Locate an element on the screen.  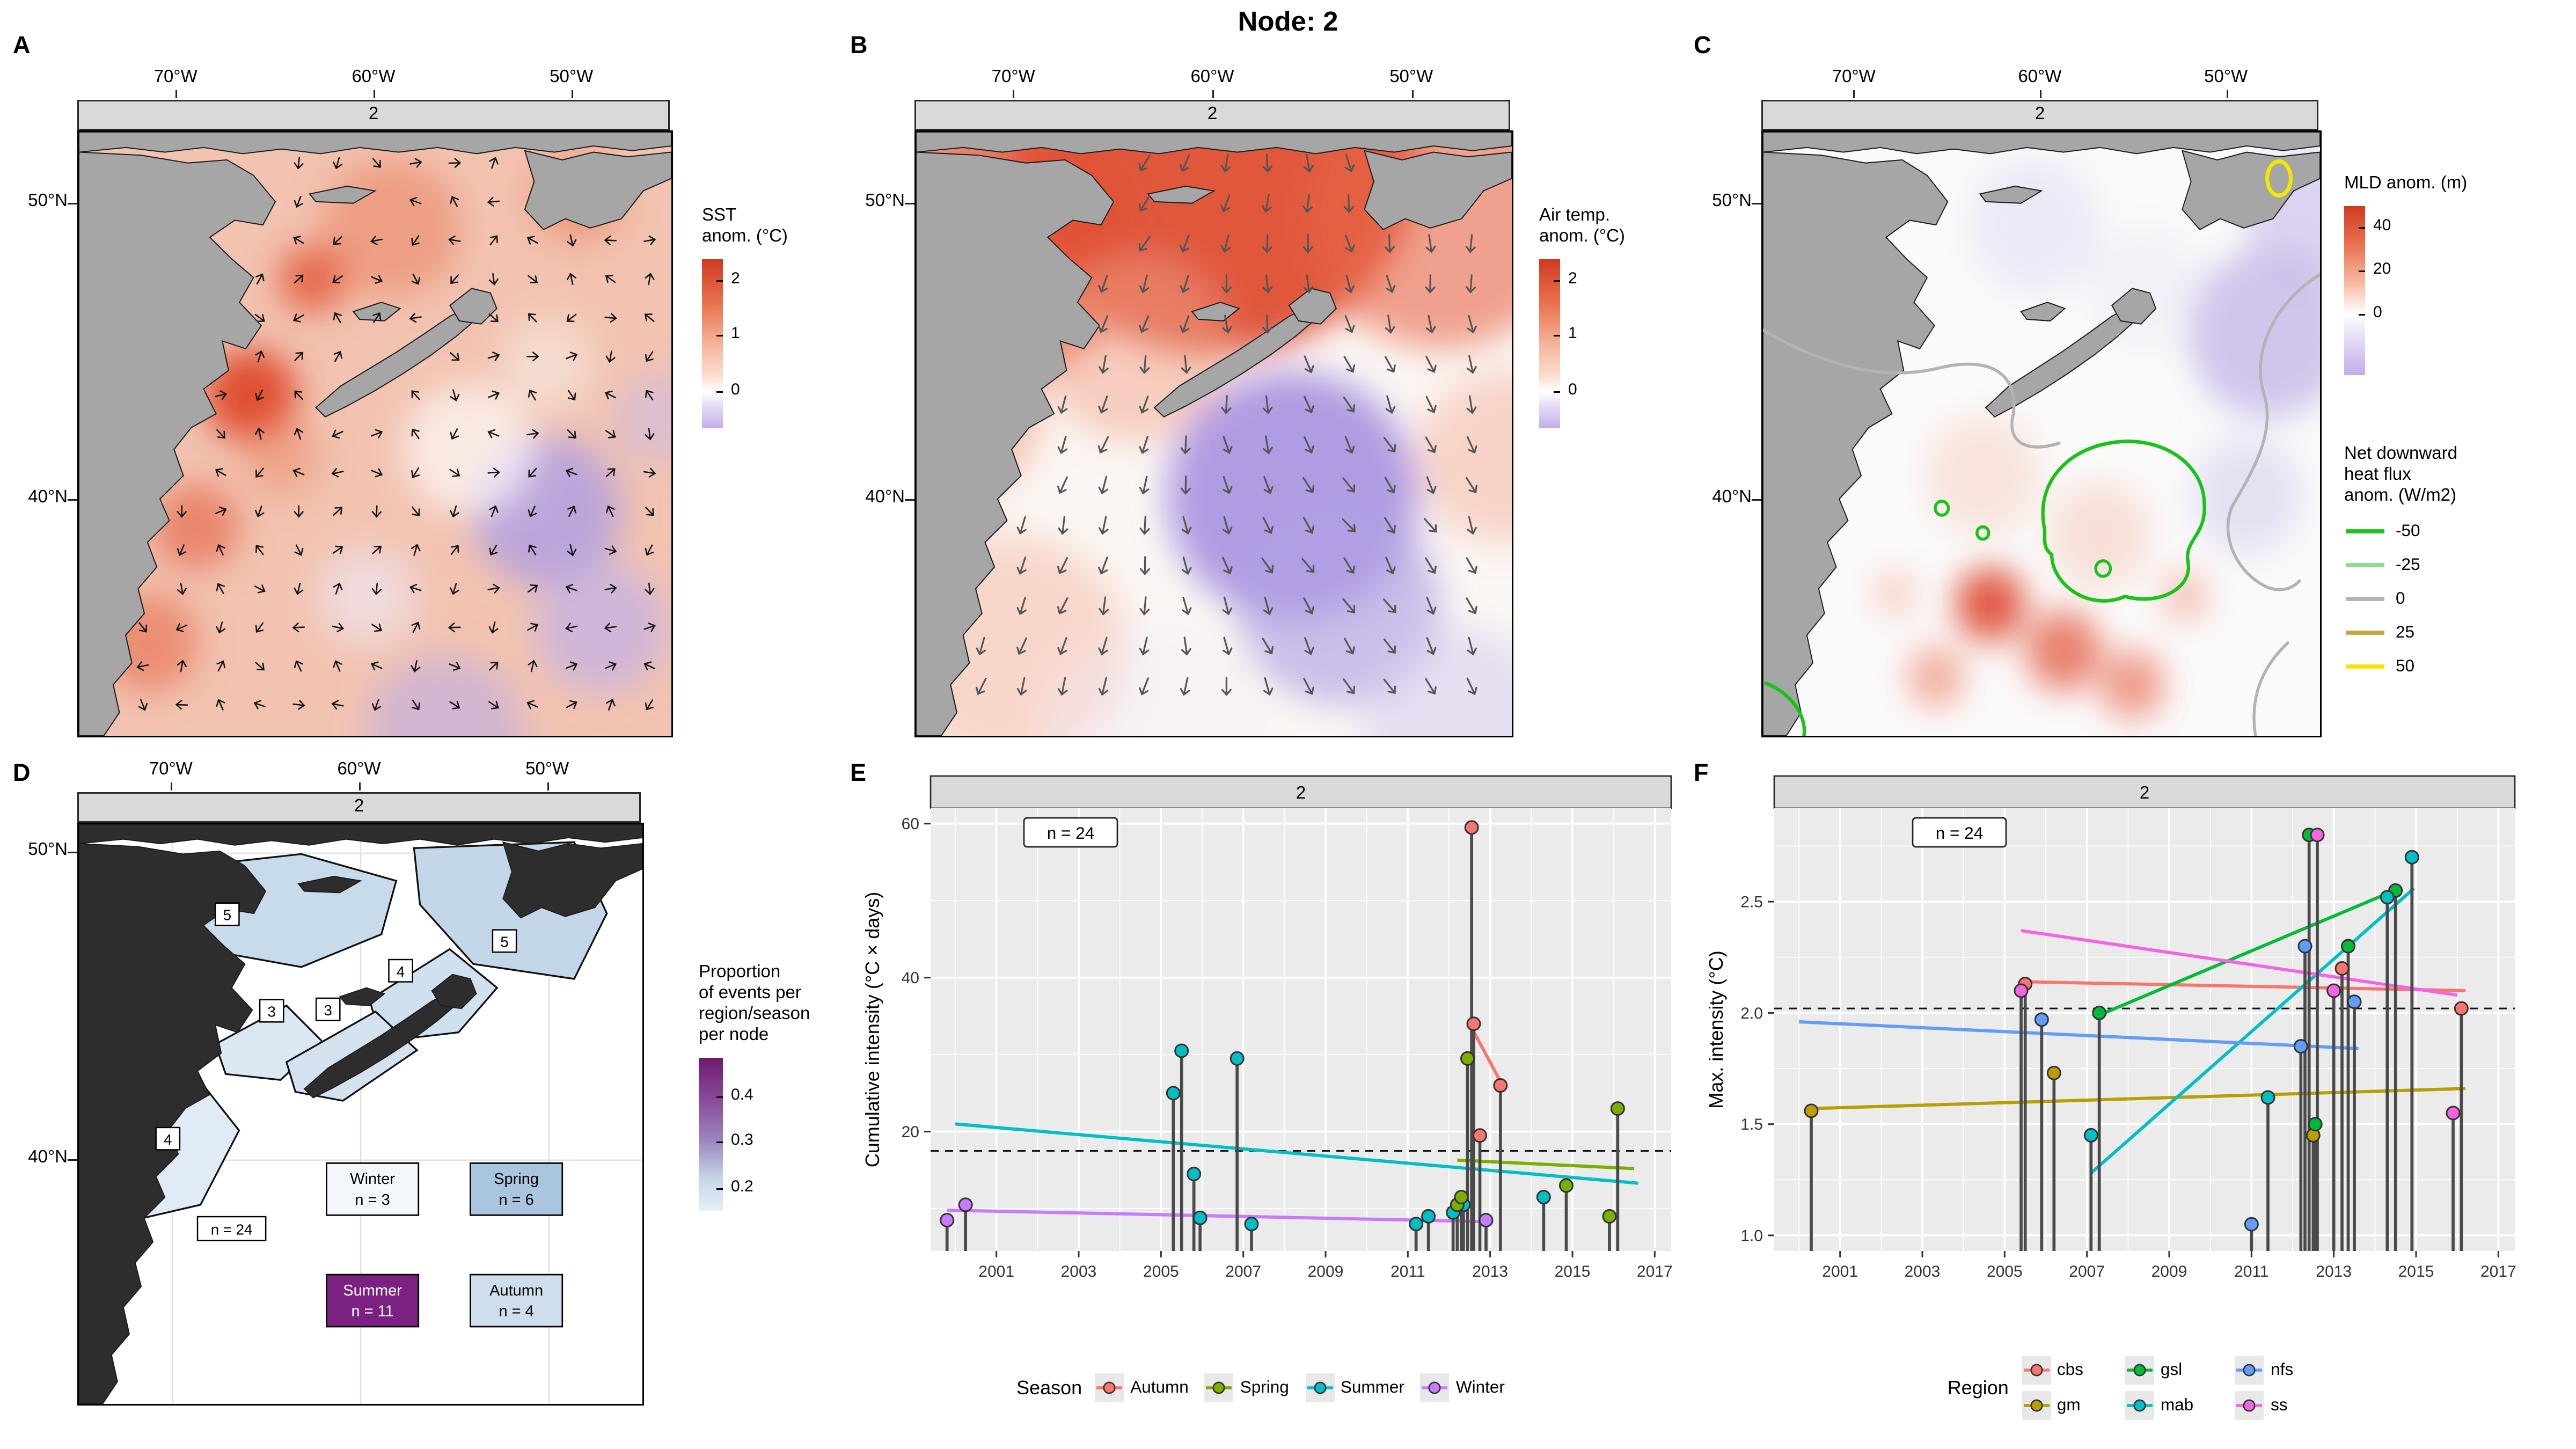
x-tick-label: 2011 is located at coordinates (1408, 1271).